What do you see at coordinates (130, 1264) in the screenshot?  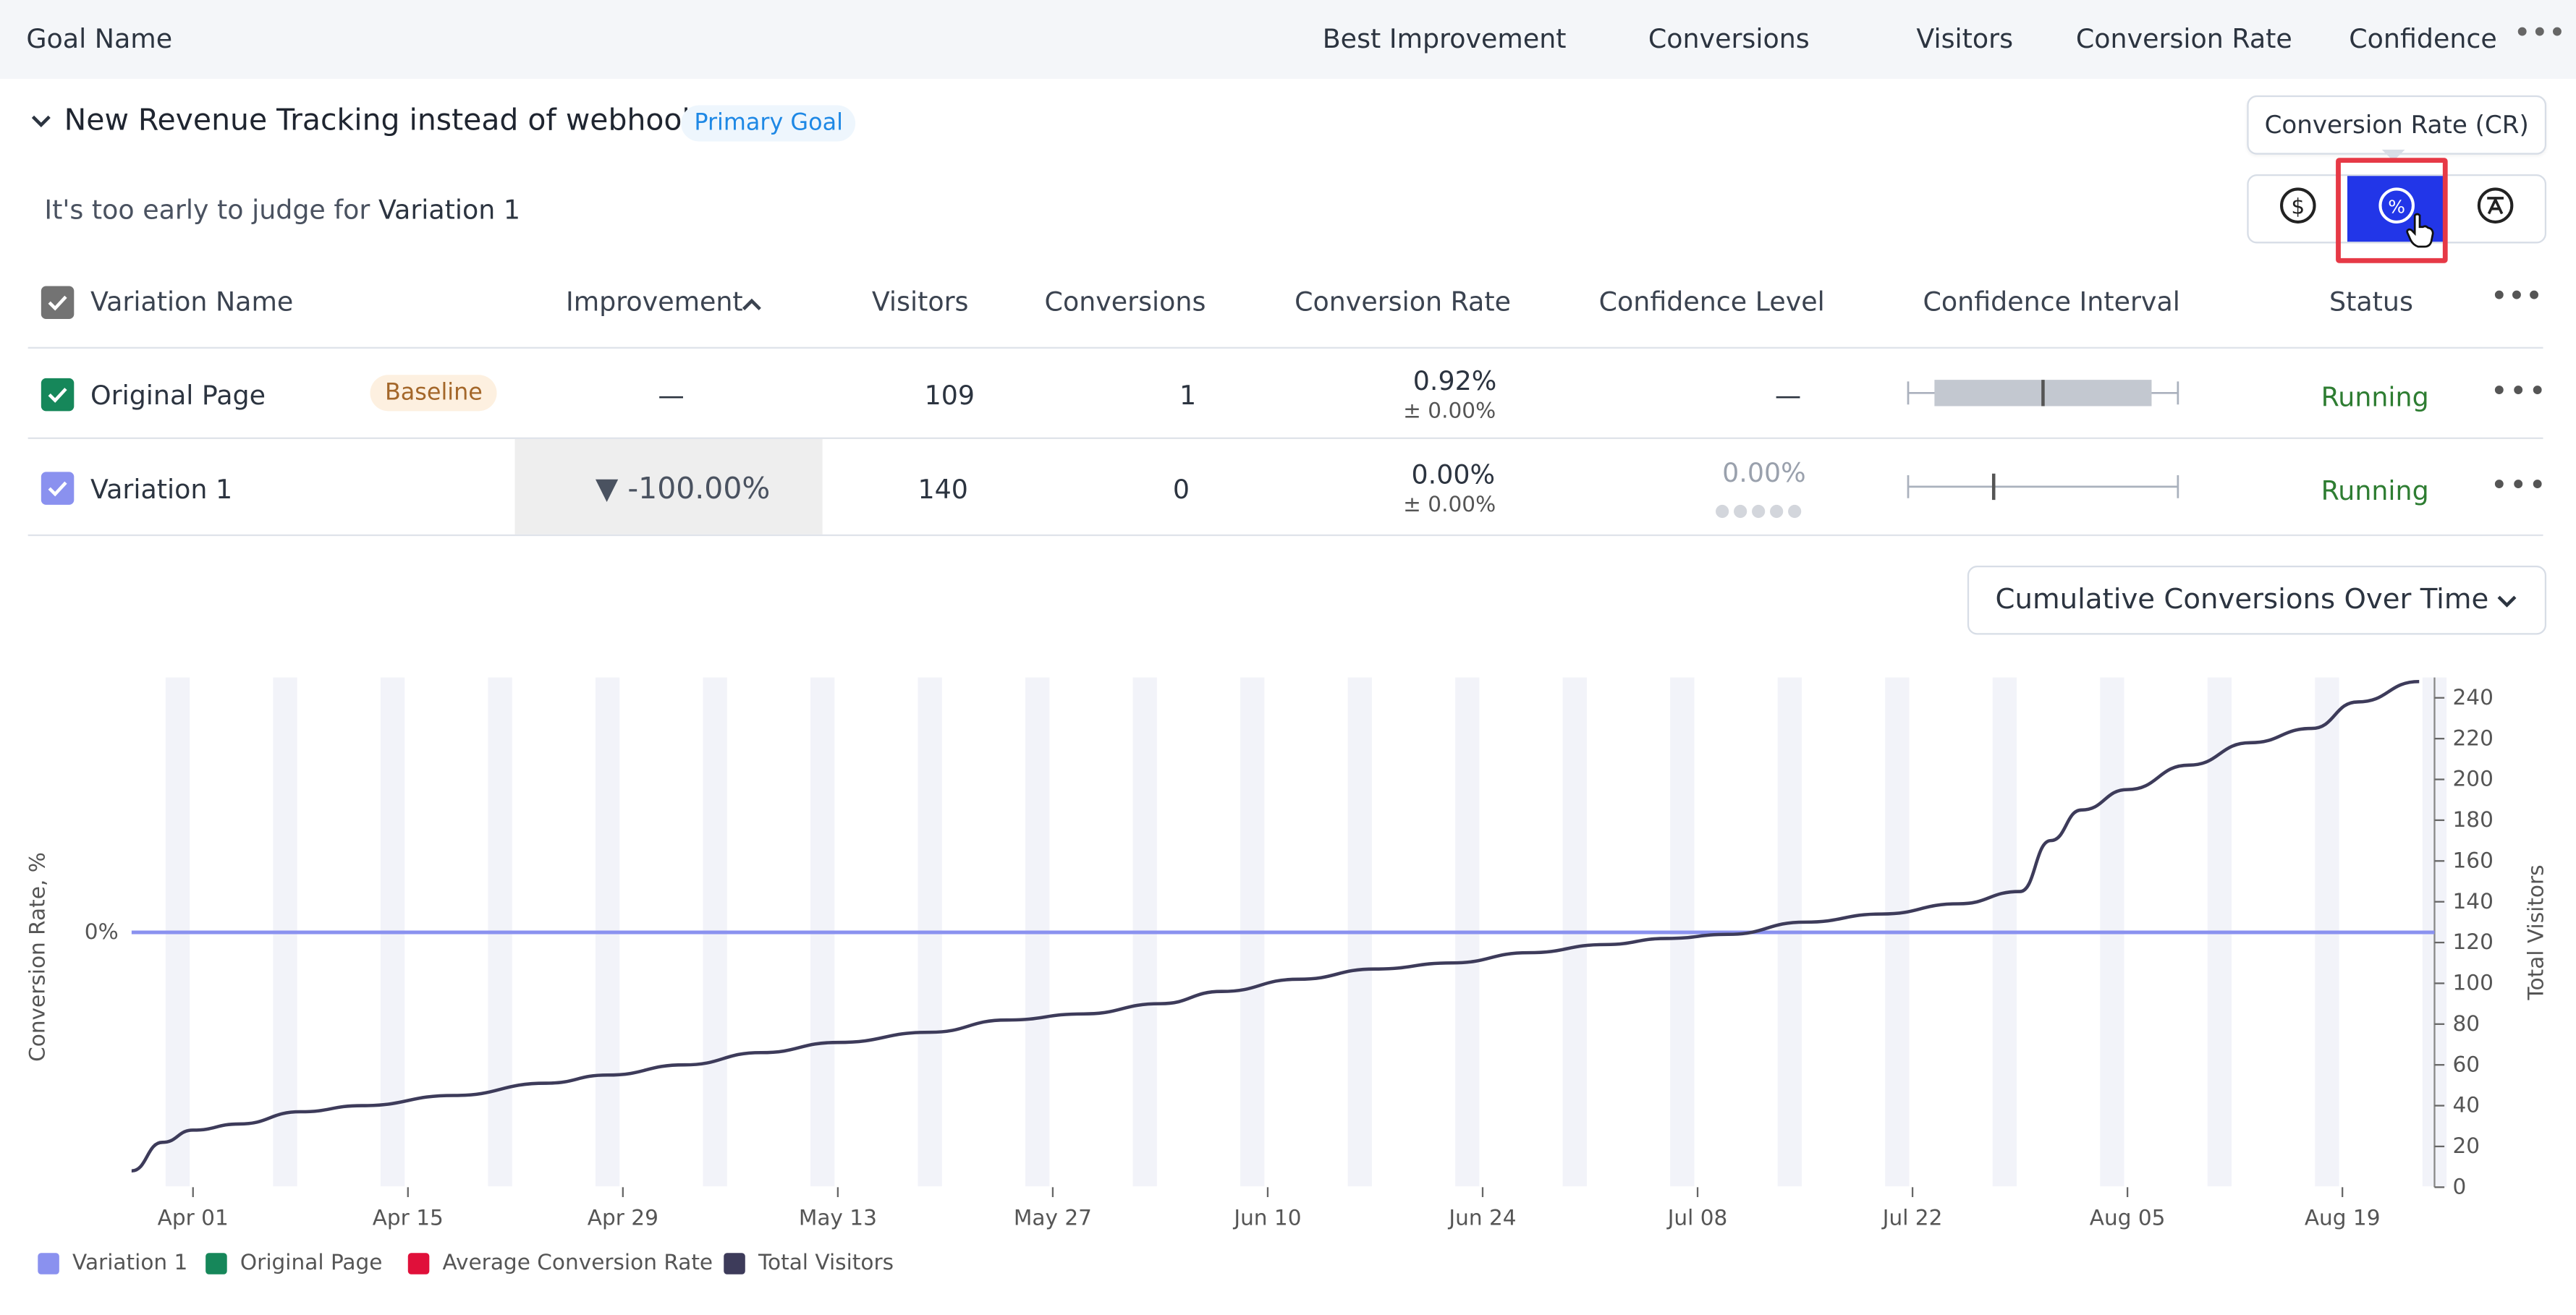 I see `legend-label: Variation 1` at bounding box center [130, 1264].